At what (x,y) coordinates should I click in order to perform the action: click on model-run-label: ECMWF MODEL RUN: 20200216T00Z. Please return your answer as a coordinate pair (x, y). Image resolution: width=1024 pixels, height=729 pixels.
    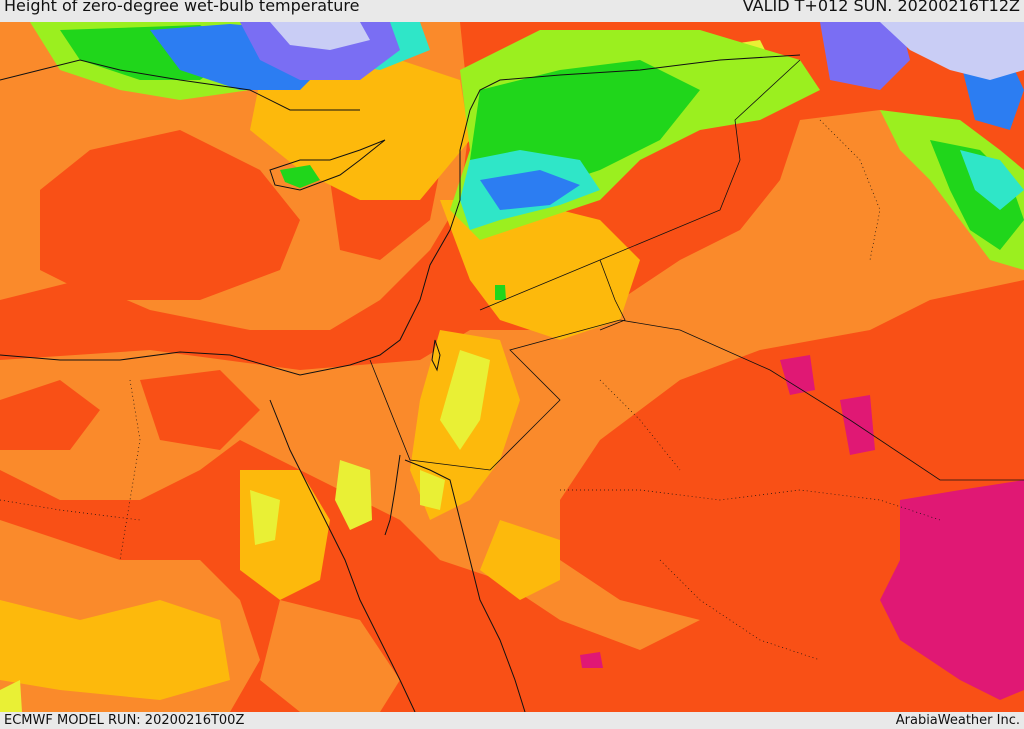
    Looking at the image, I should click on (124, 720).